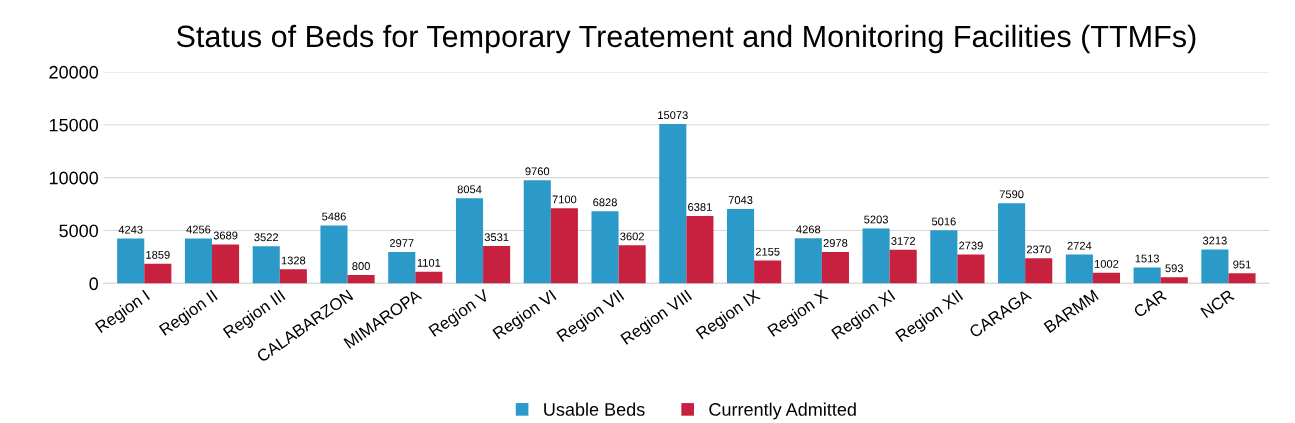  What do you see at coordinates (401, 243) in the screenshot?
I see `data-label: 2977` at bounding box center [401, 243].